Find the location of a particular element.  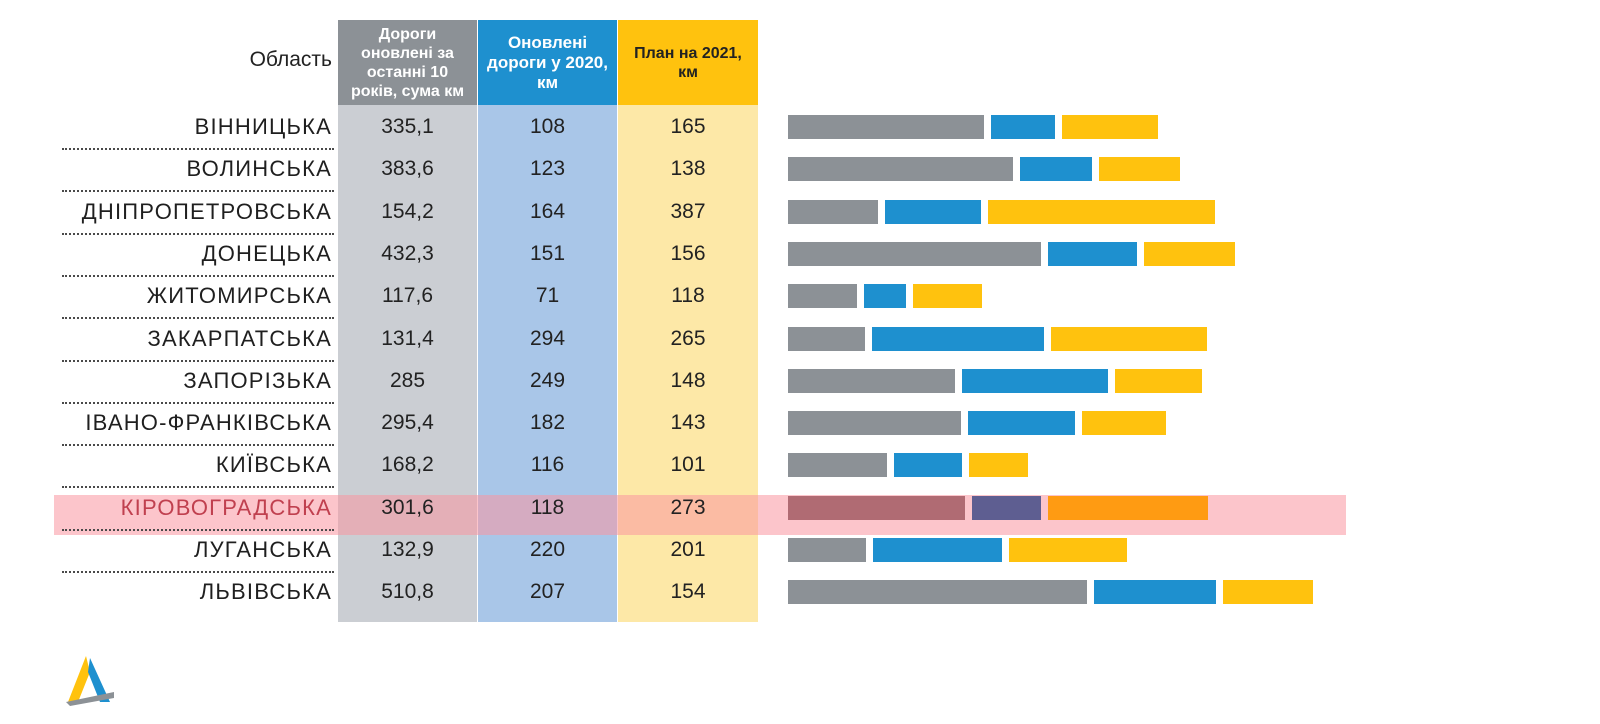

table-row: ЛЬВІВСЬКА 510,8 207 154 is located at coordinates (800, 591).